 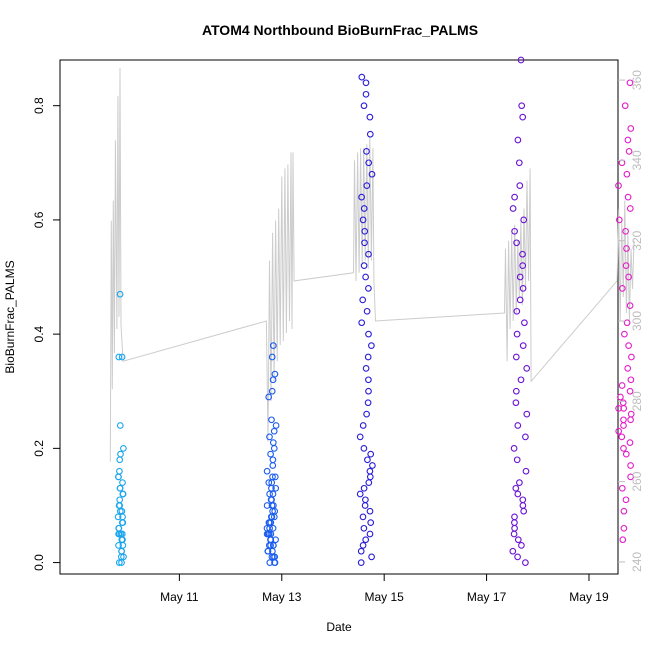 I want to click on x-tick-label: May 13, so click(x=282, y=597).